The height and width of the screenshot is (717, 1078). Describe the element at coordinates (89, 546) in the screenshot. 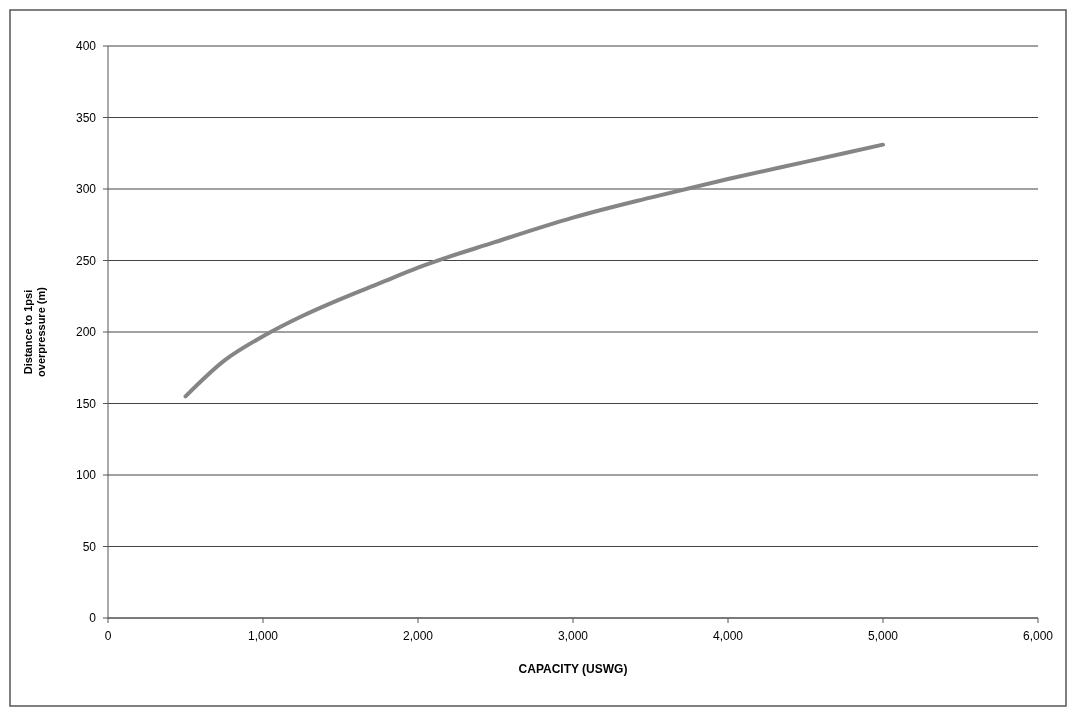

I see `y-tick-label: 50` at that location.